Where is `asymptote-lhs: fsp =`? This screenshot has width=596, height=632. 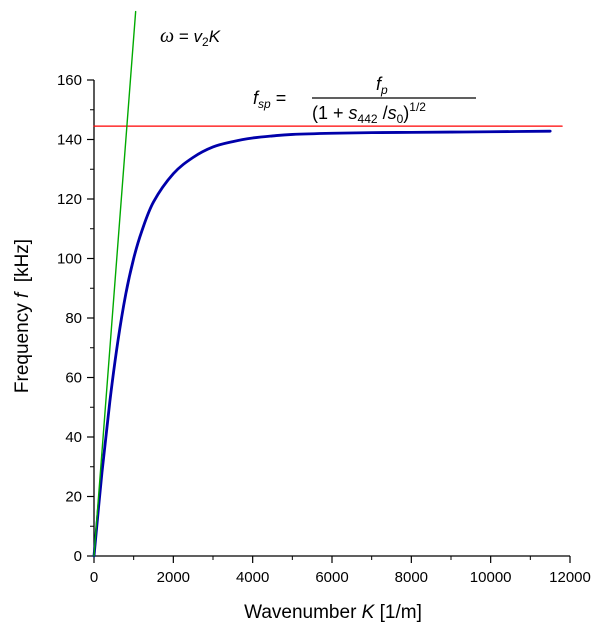 asymptote-lhs: fsp = is located at coordinates (269, 99).